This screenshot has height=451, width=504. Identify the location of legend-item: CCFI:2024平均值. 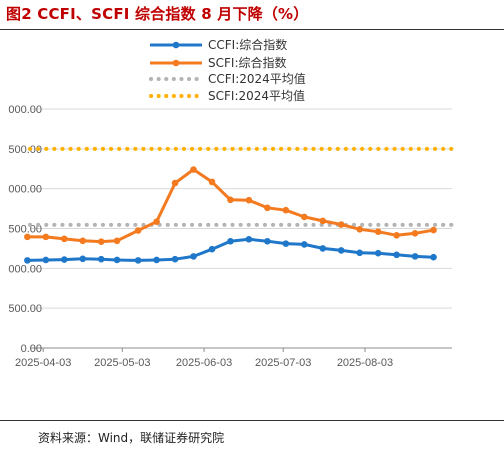
(227, 78).